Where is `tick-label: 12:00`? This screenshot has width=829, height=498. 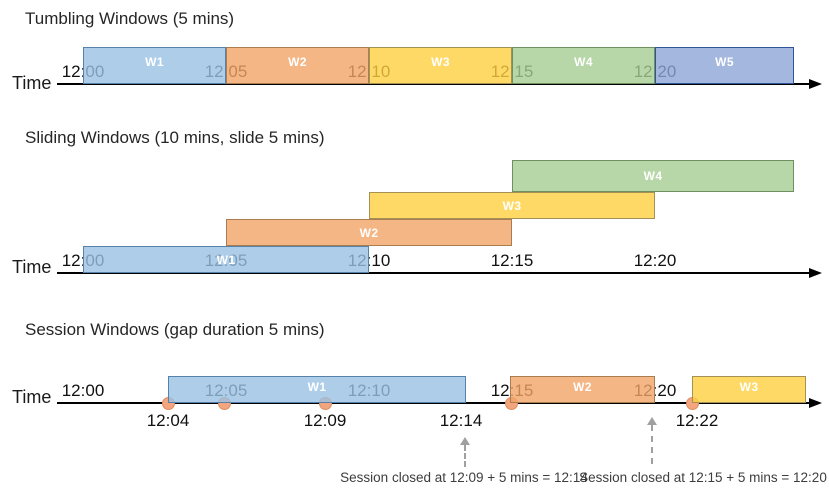
tick-label: 12:00 is located at coordinates (83, 390).